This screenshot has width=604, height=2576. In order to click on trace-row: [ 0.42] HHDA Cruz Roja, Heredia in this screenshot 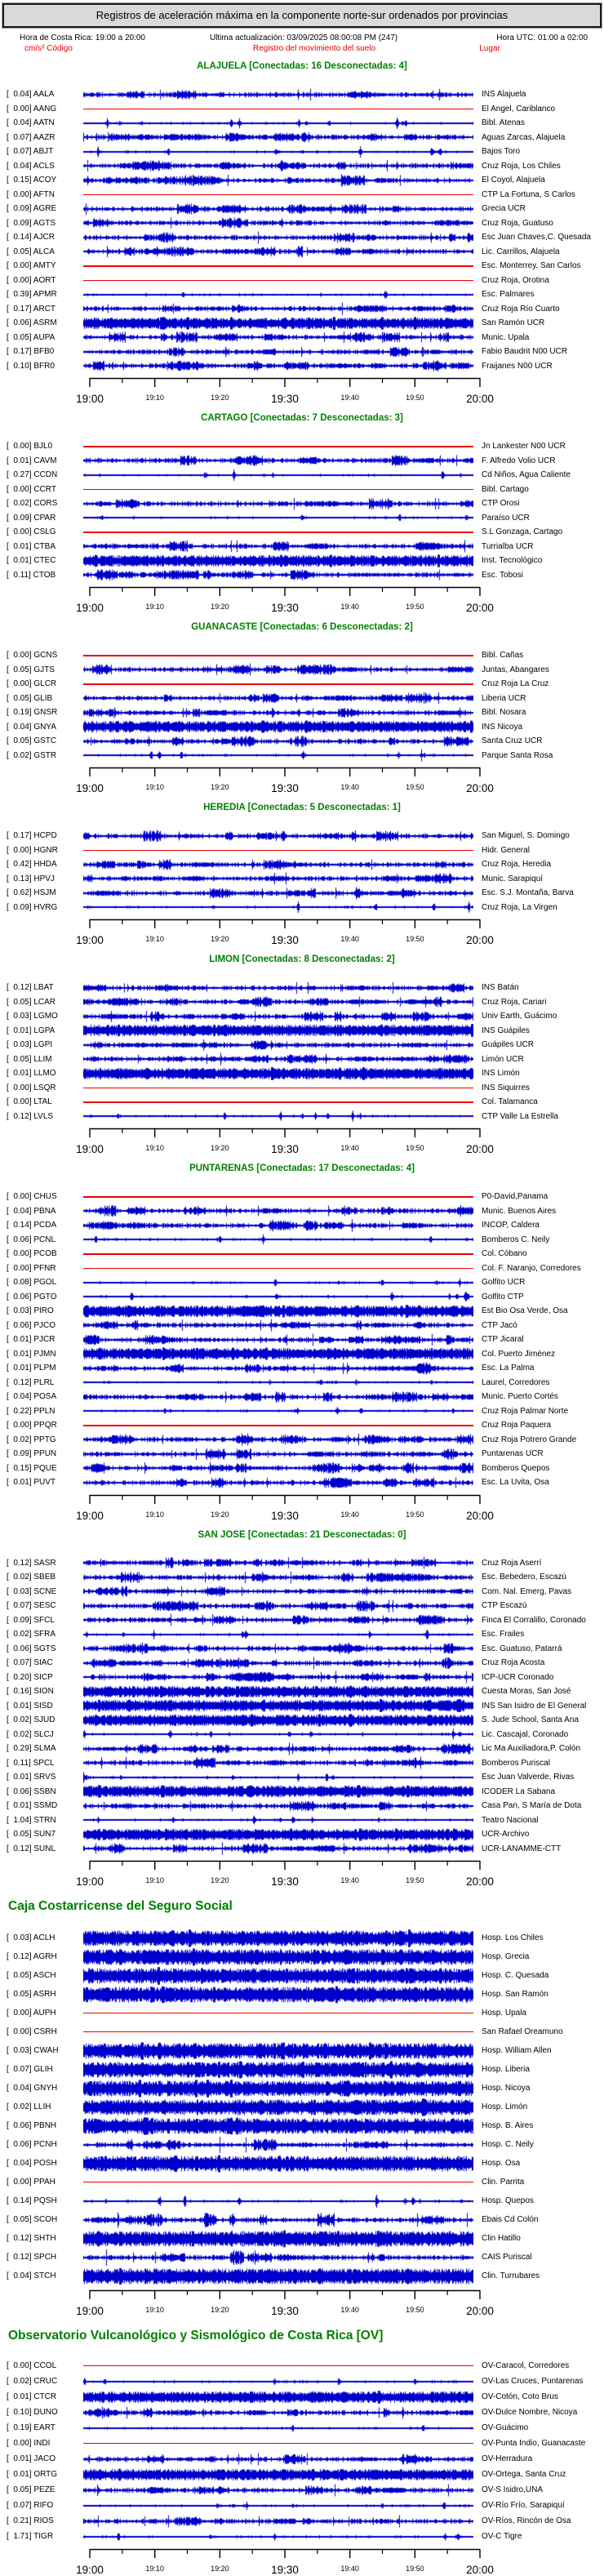, I will do `click(302, 865)`.